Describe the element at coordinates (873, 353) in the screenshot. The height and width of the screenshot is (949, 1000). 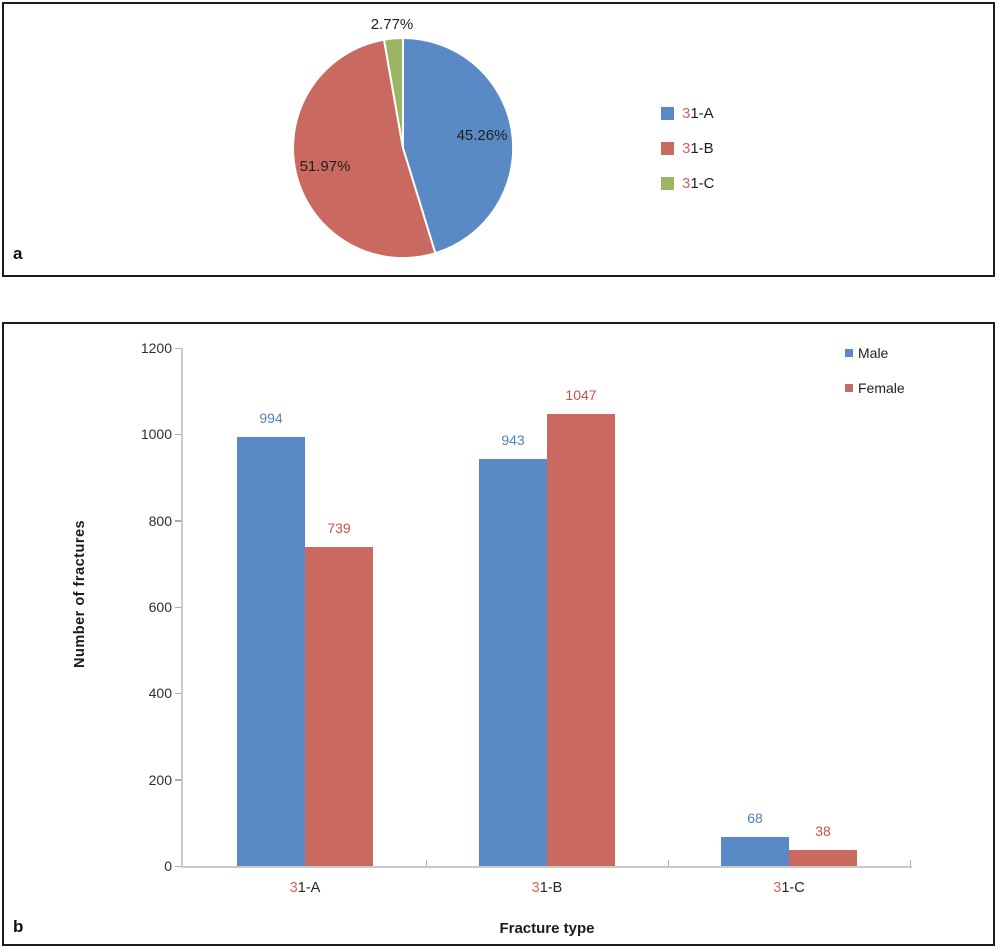
I see `legend-label: Male` at that location.